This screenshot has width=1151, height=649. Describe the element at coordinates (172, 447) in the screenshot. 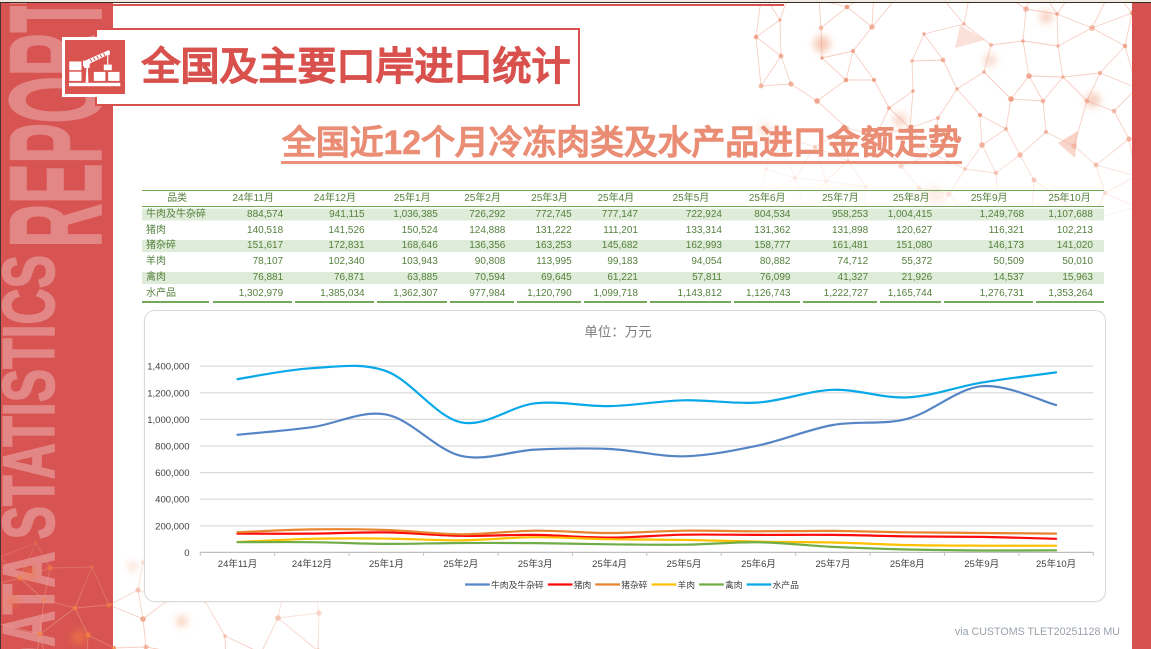

I see `svg-text: 800,000` at that location.